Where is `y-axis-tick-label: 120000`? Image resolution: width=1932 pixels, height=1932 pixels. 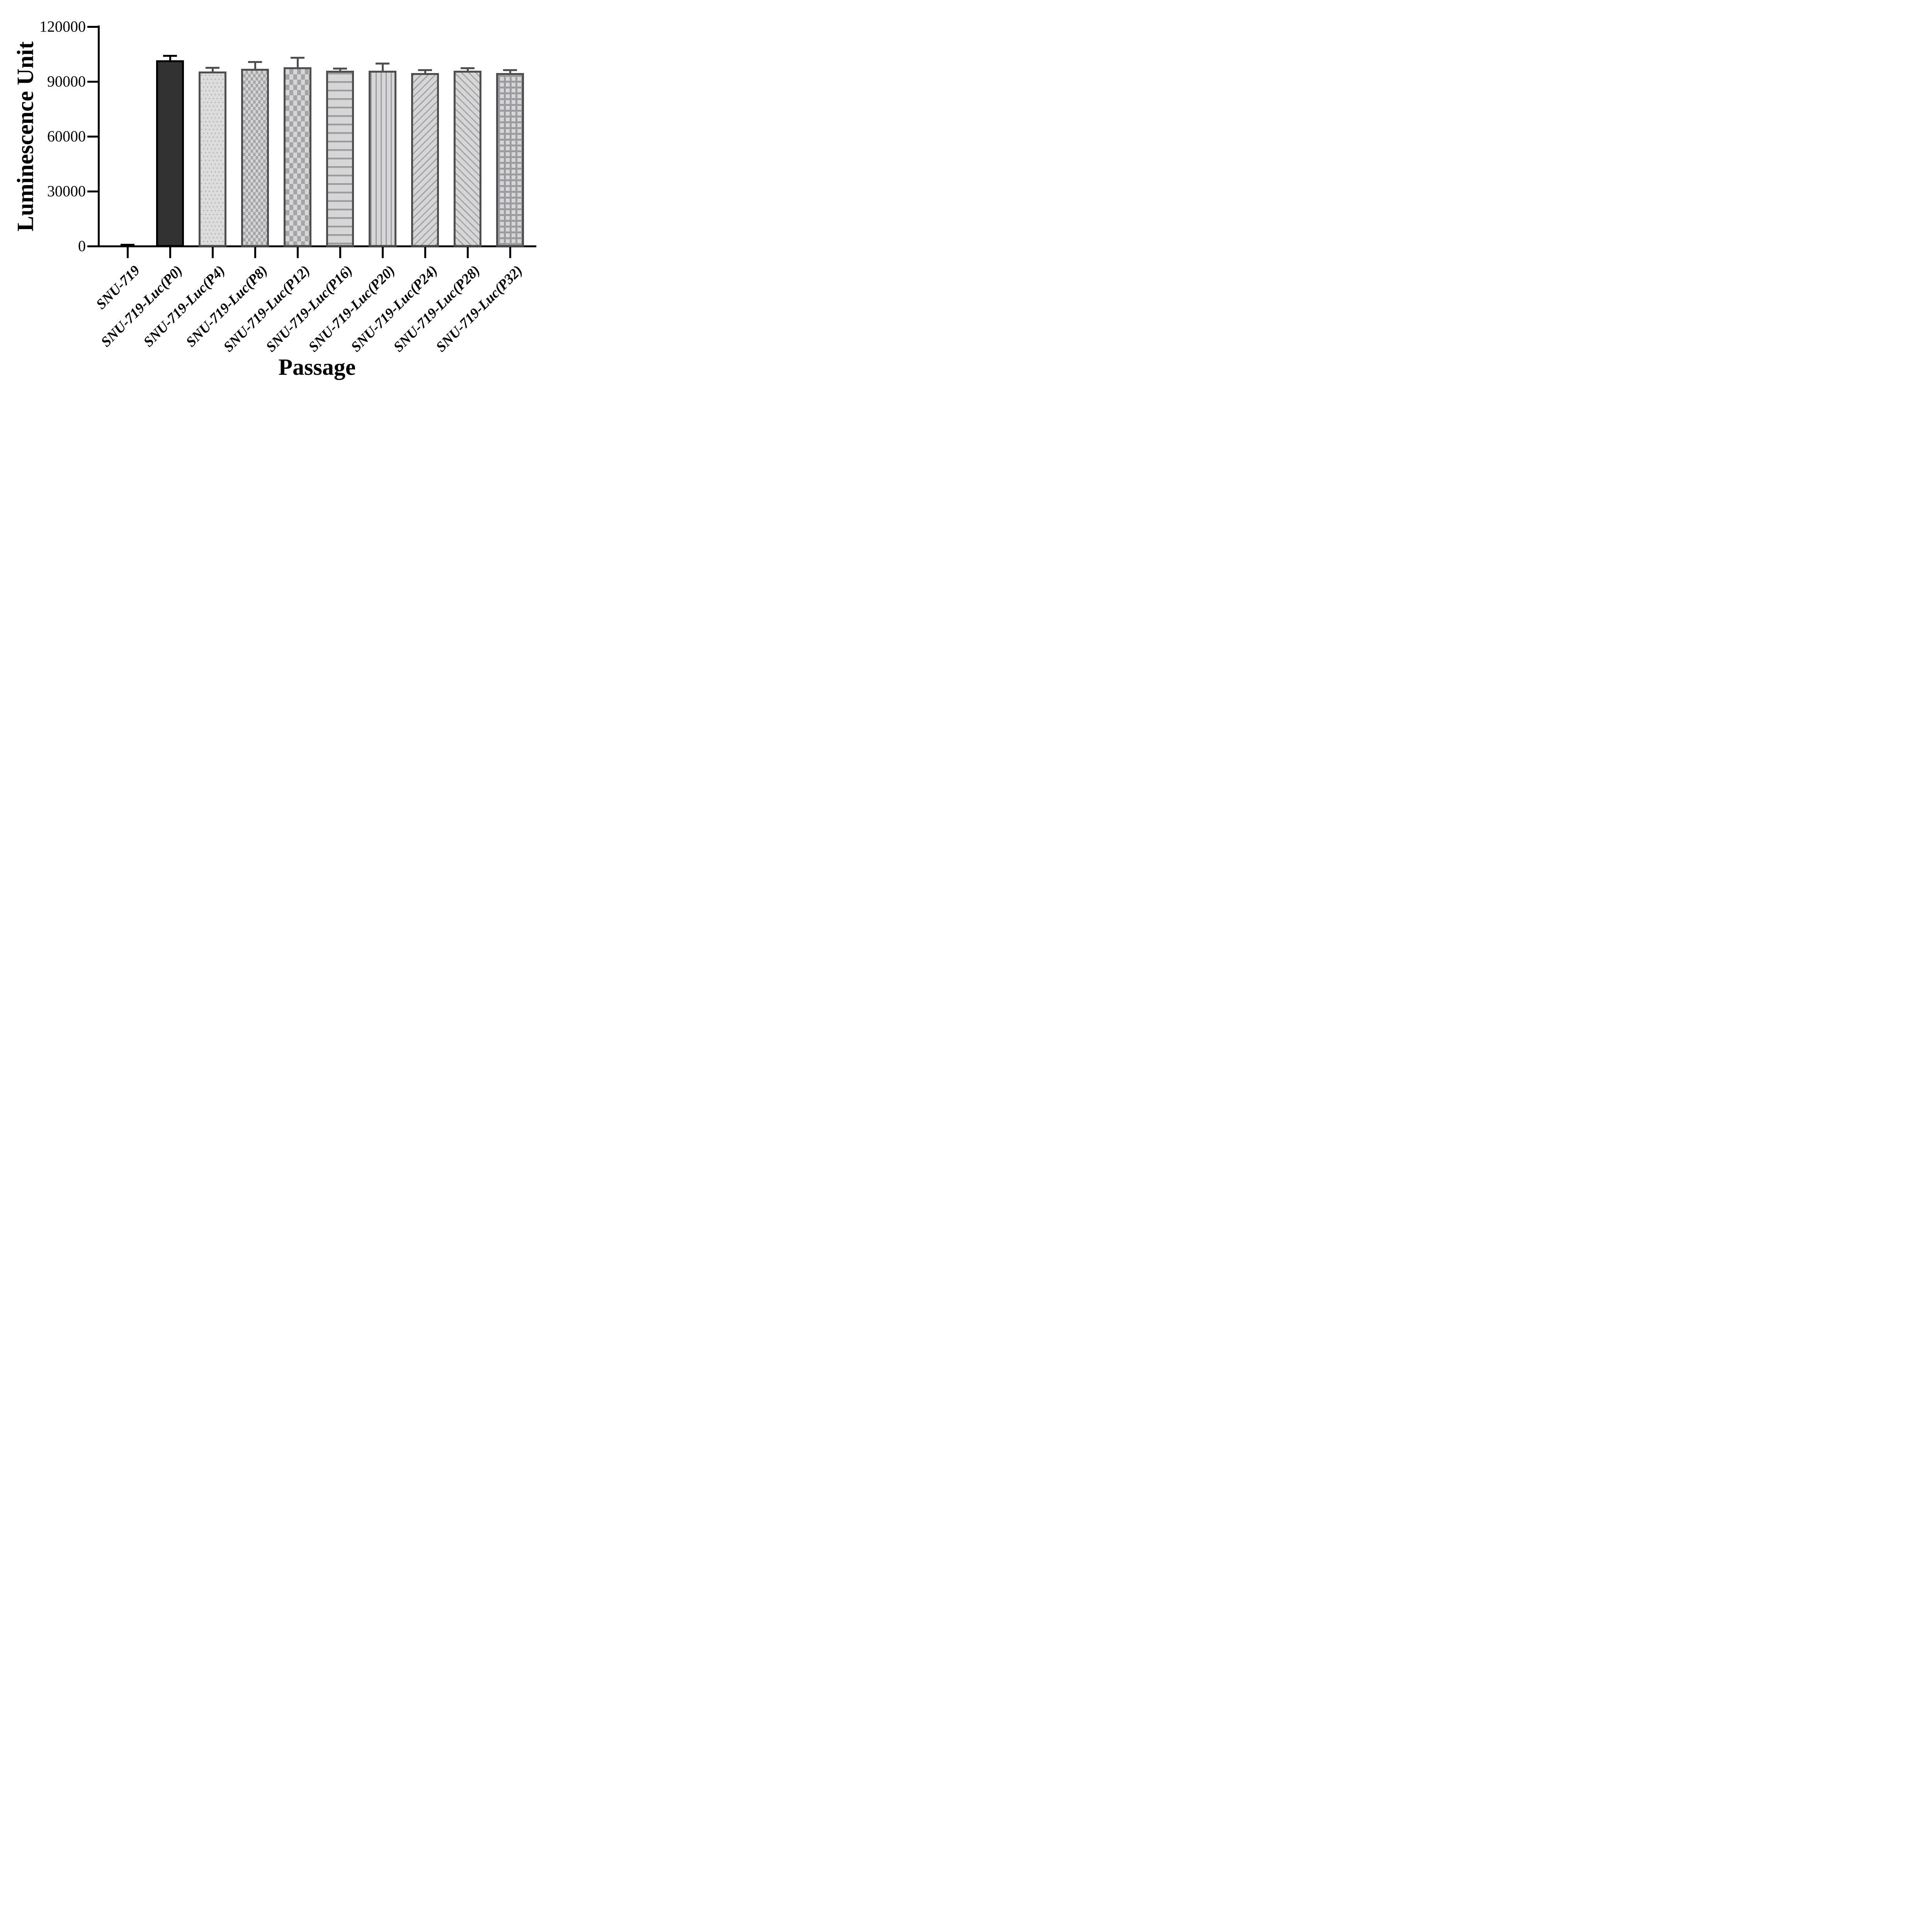
y-axis-tick-label: 120000 is located at coordinates (62, 27).